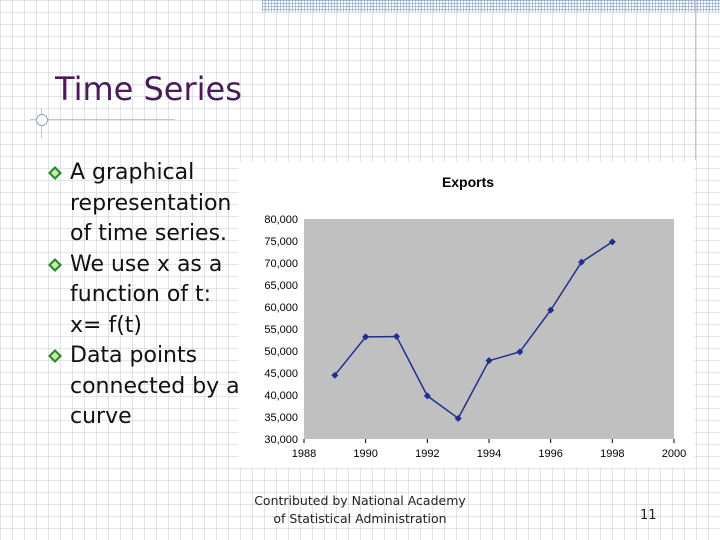 The width and height of the screenshot is (720, 540). What do you see at coordinates (281, 440) in the screenshot?
I see `y-tick-label: 30,000` at bounding box center [281, 440].